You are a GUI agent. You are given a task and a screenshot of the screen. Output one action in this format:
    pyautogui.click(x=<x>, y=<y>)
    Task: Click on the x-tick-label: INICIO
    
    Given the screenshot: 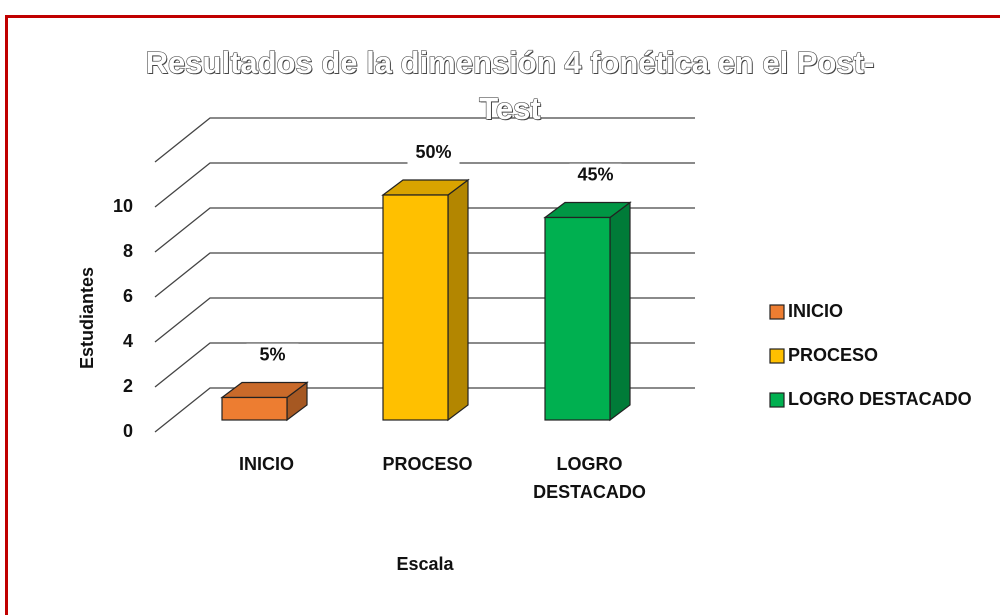 What is the action you would take?
    pyautogui.click(x=266, y=464)
    